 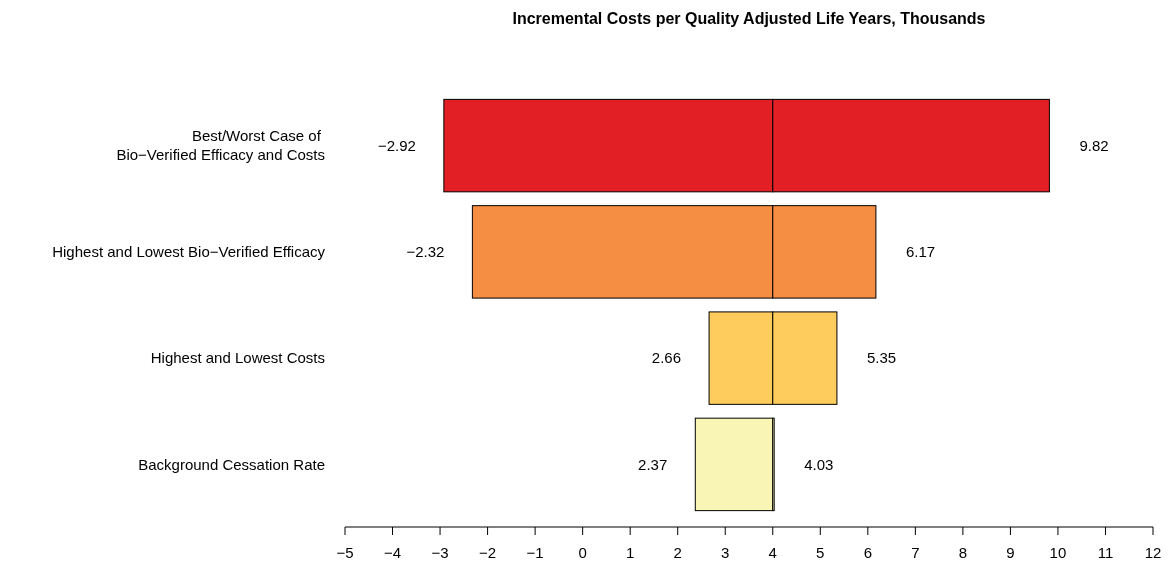 What do you see at coordinates (915, 552) in the screenshot?
I see `x-tick-label: 7` at bounding box center [915, 552].